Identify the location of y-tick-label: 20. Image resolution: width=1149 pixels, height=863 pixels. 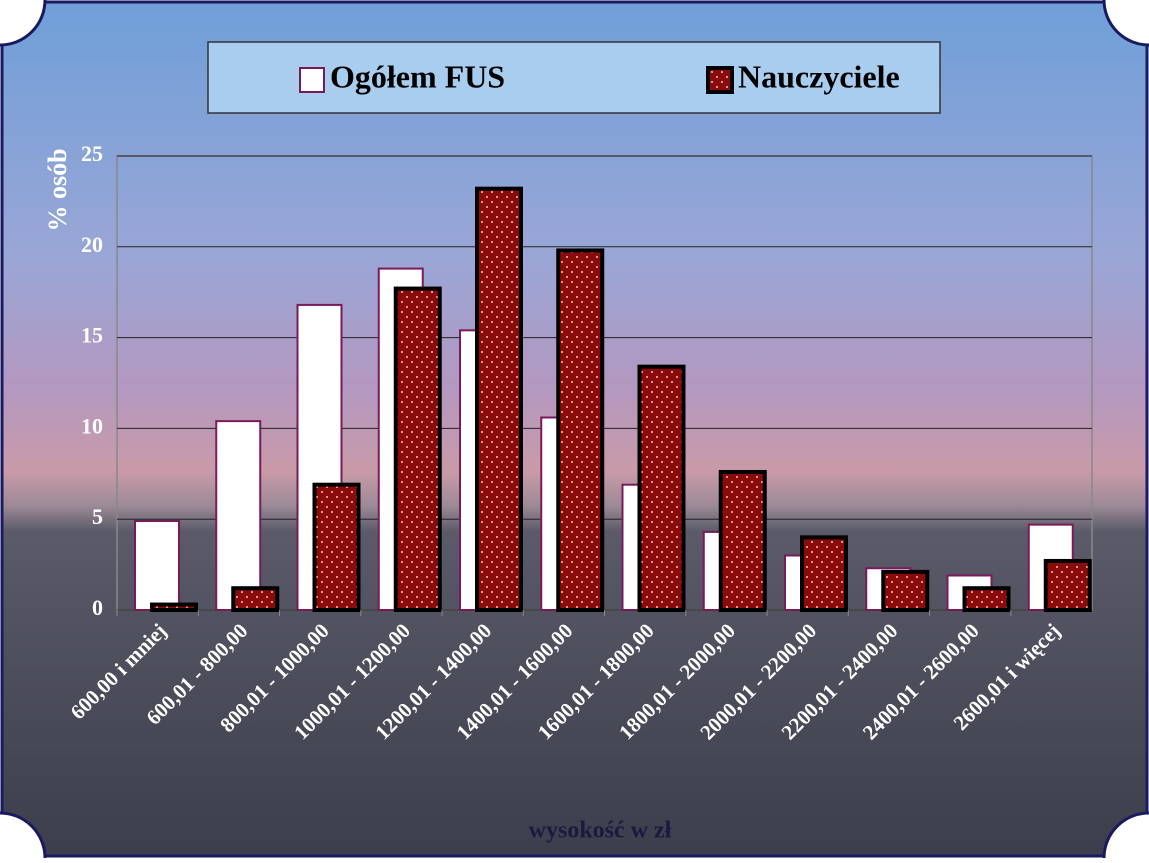
(92, 244).